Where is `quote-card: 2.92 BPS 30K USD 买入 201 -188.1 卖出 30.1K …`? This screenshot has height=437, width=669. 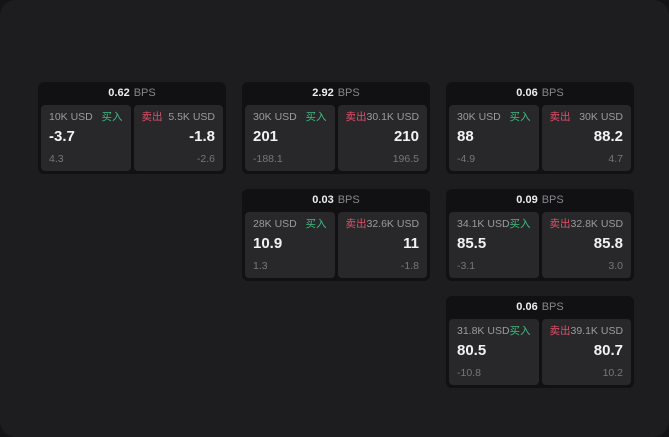
quote-card: 2.92 BPS 30K USD 买入 201 -188.1 卖出 30.1K … is located at coordinates (336, 128).